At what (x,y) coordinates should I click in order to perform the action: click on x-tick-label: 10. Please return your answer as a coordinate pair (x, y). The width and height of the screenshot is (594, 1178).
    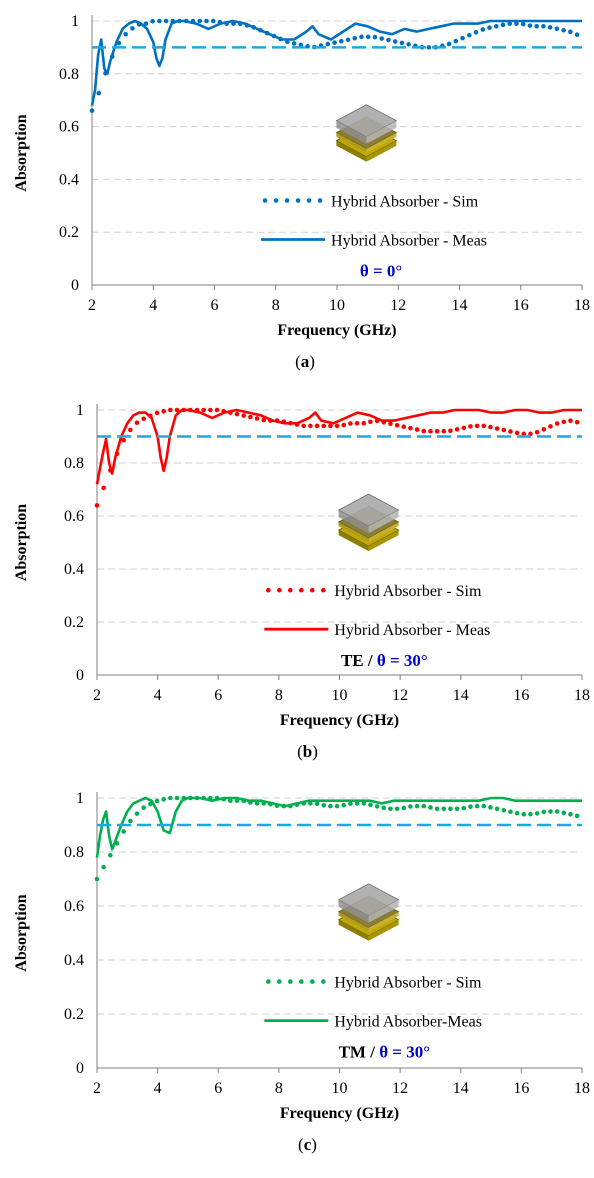
    Looking at the image, I should click on (340, 695).